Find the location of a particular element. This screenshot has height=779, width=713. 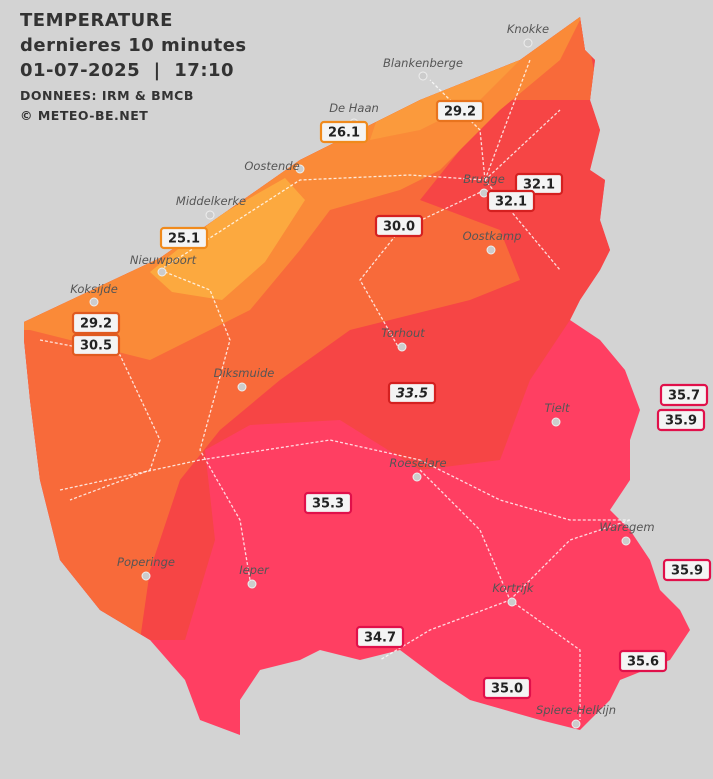

city-label: Roeselare is located at coordinates (417, 463).